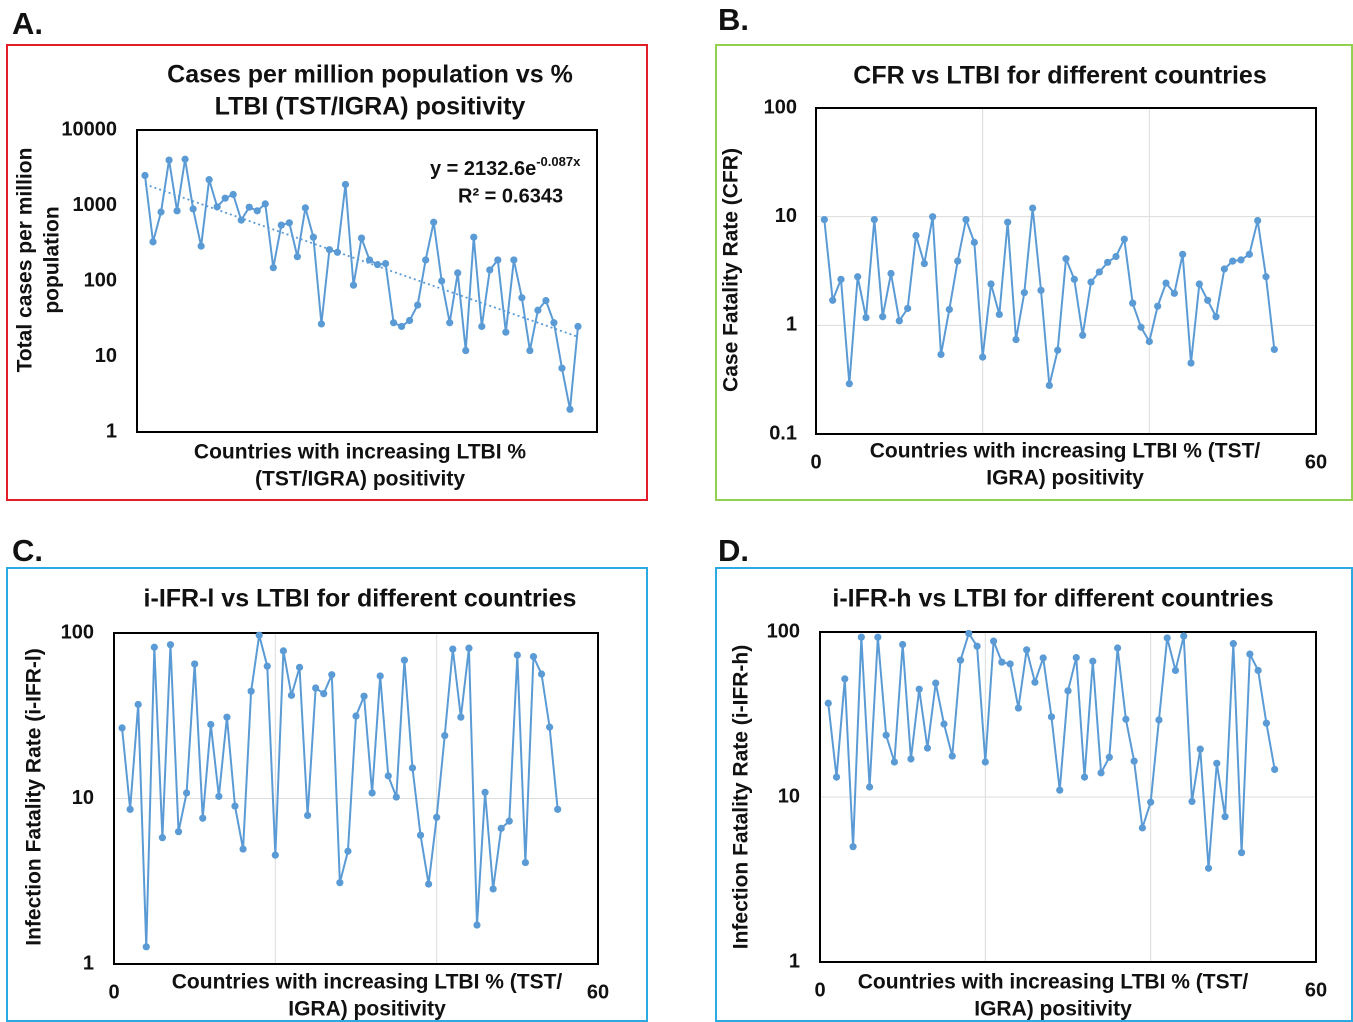 This screenshot has width=1353, height=1022. I want to click on x-axis-label: Countries with increasing LTBI % (TST/, so click(367, 982).